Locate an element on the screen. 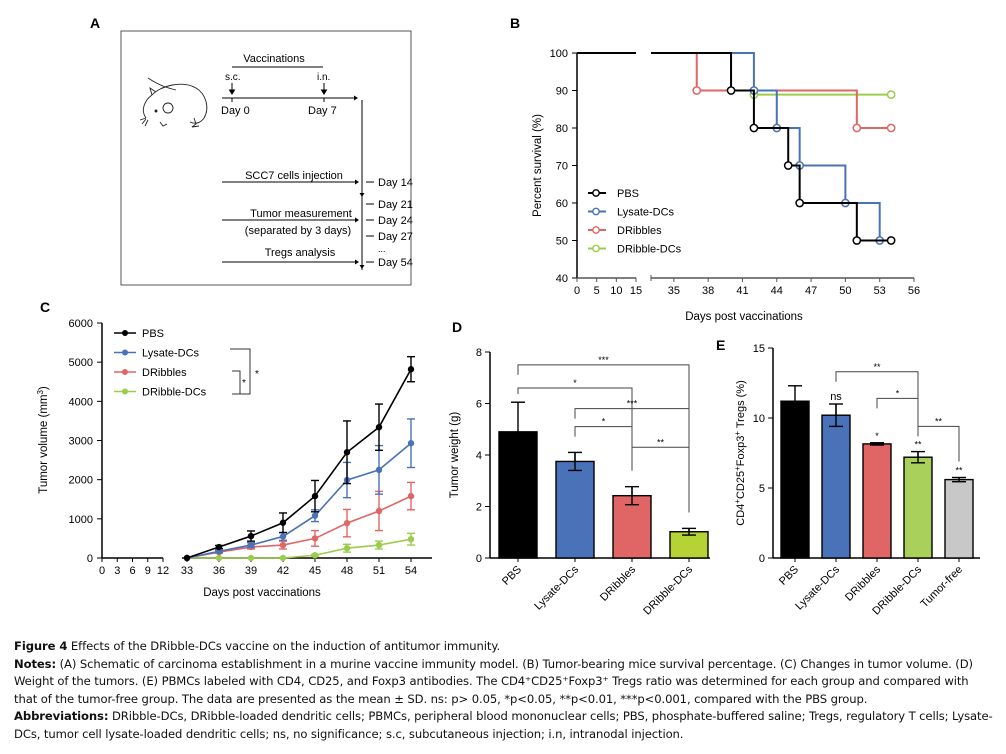 The image size is (1006, 754). legend-label-lysate-dcs: Lysate-DCs is located at coordinates (171, 354).